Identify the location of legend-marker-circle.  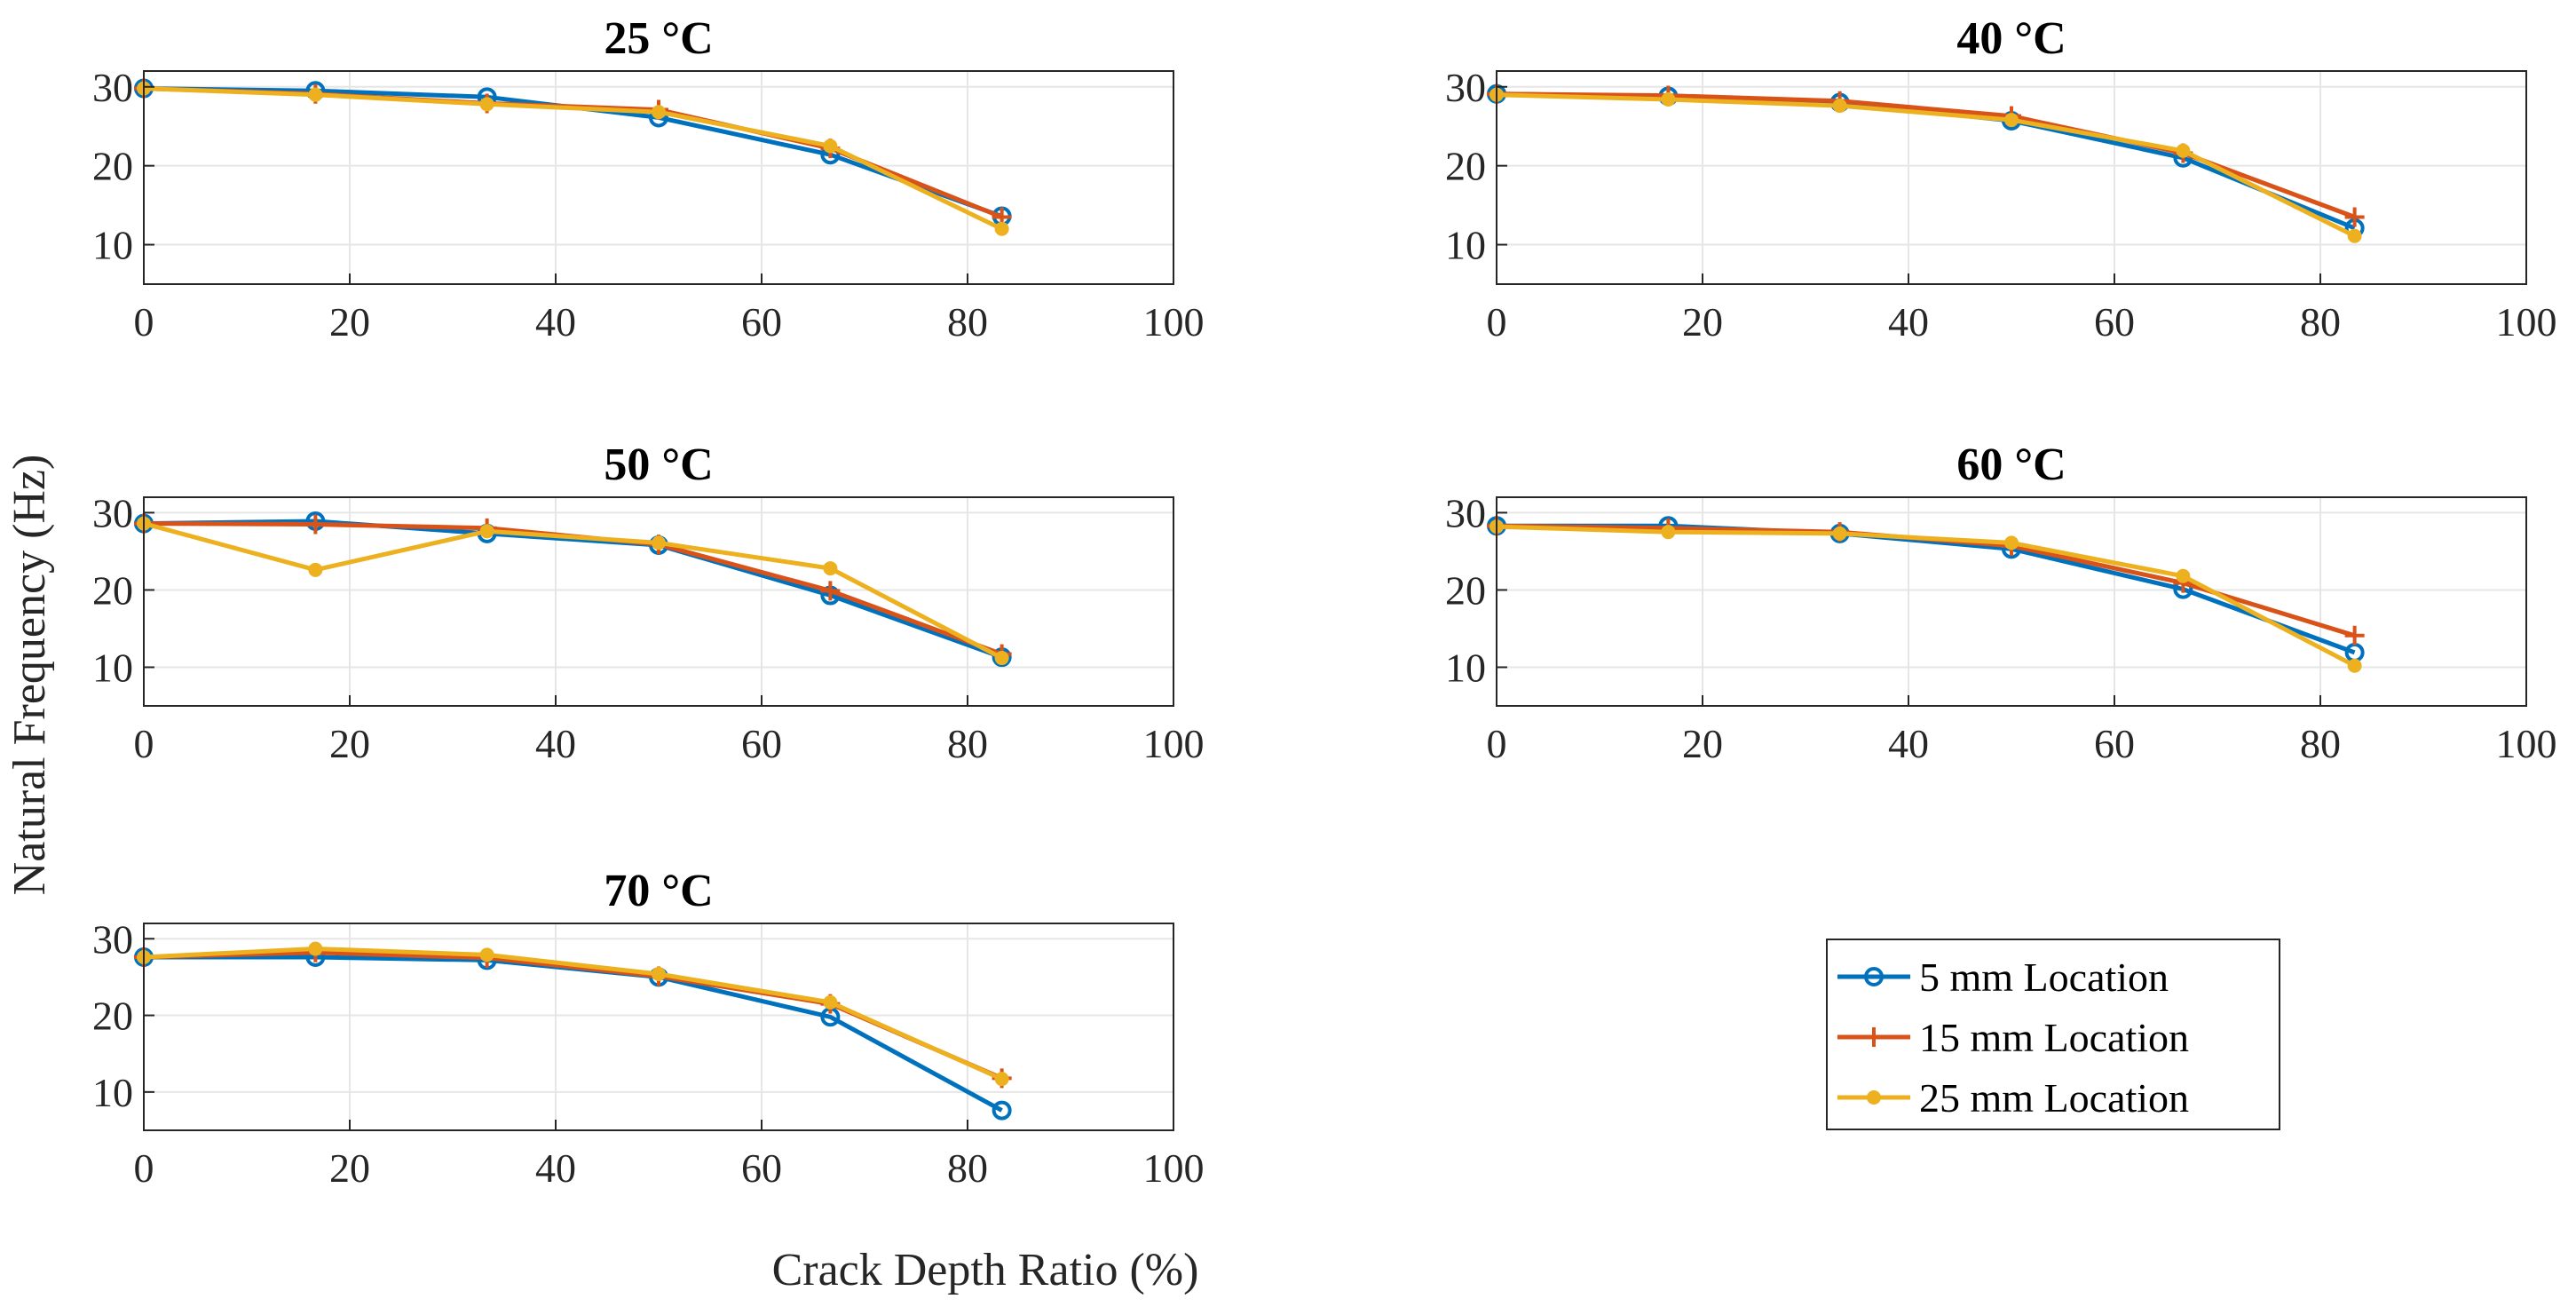
(1874, 977).